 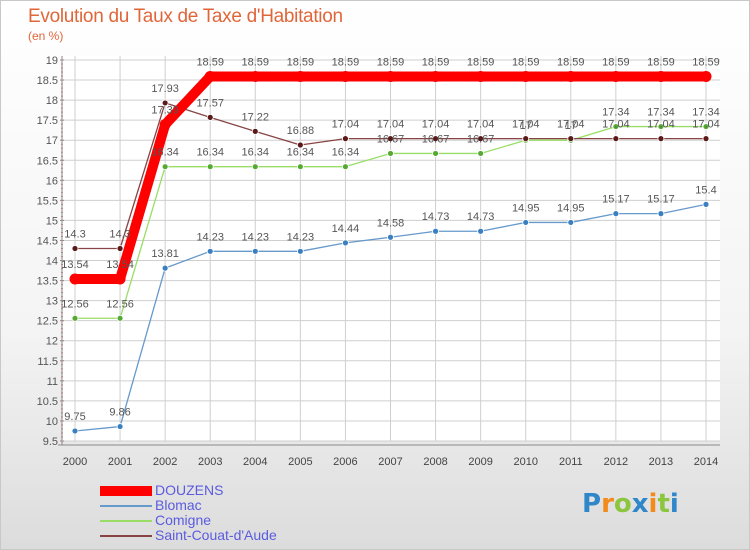 I want to click on y-tick-label: 14, so click(x=52, y=262).